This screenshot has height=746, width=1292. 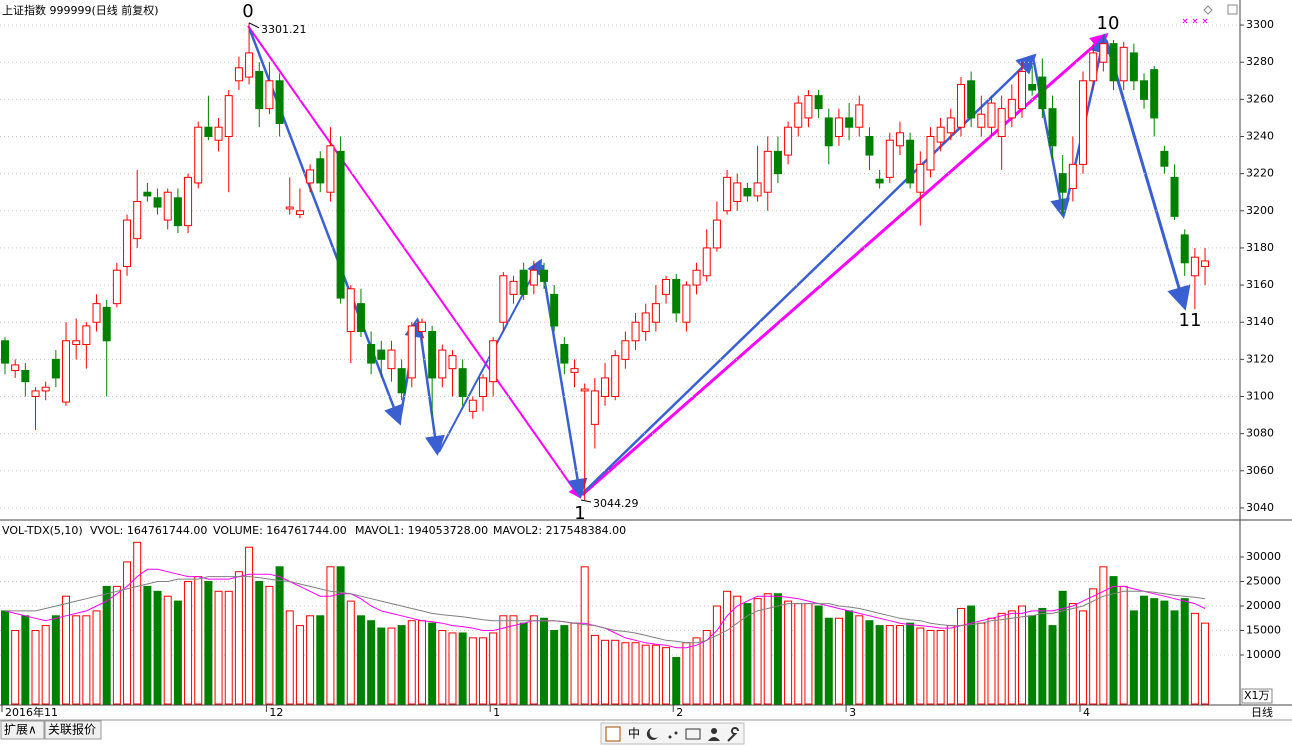 What do you see at coordinates (1263, 581) in the screenshot?
I see `y-tick-label: 25000` at bounding box center [1263, 581].